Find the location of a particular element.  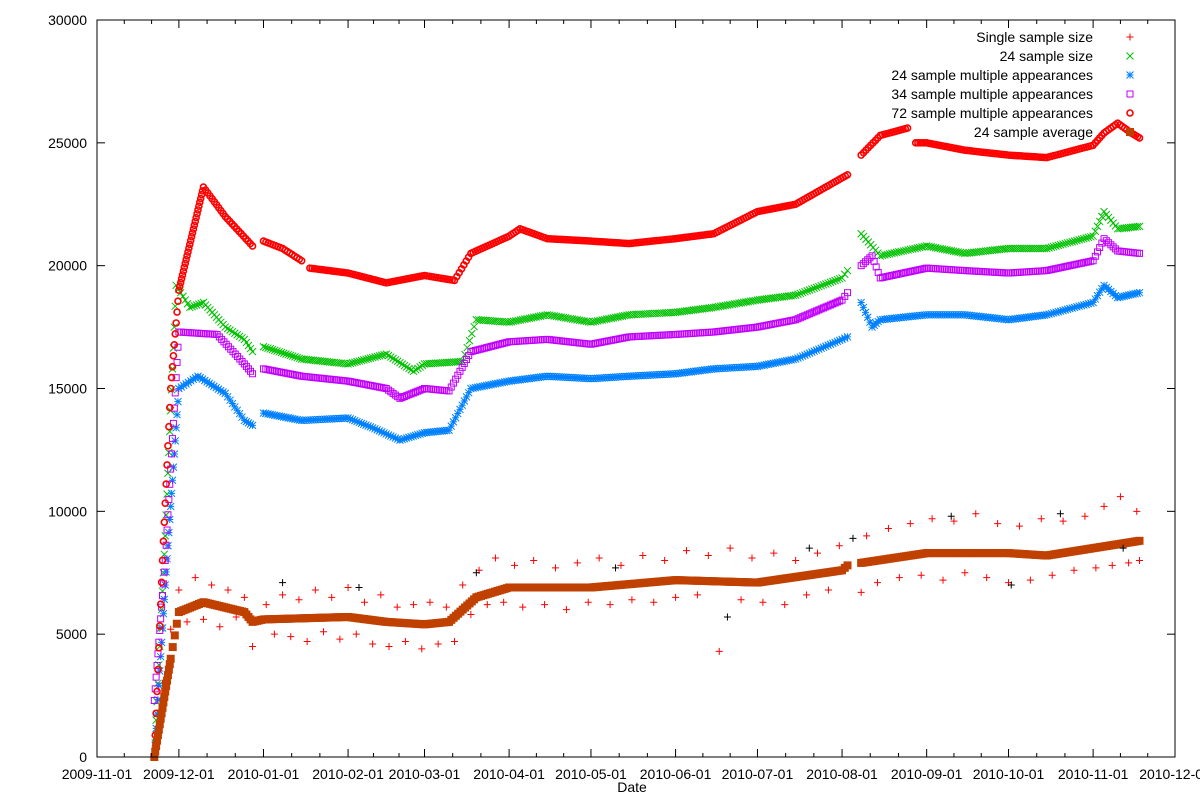

legend-entry-label: 72 sample multiple appearances is located at coordinates (992, 113).